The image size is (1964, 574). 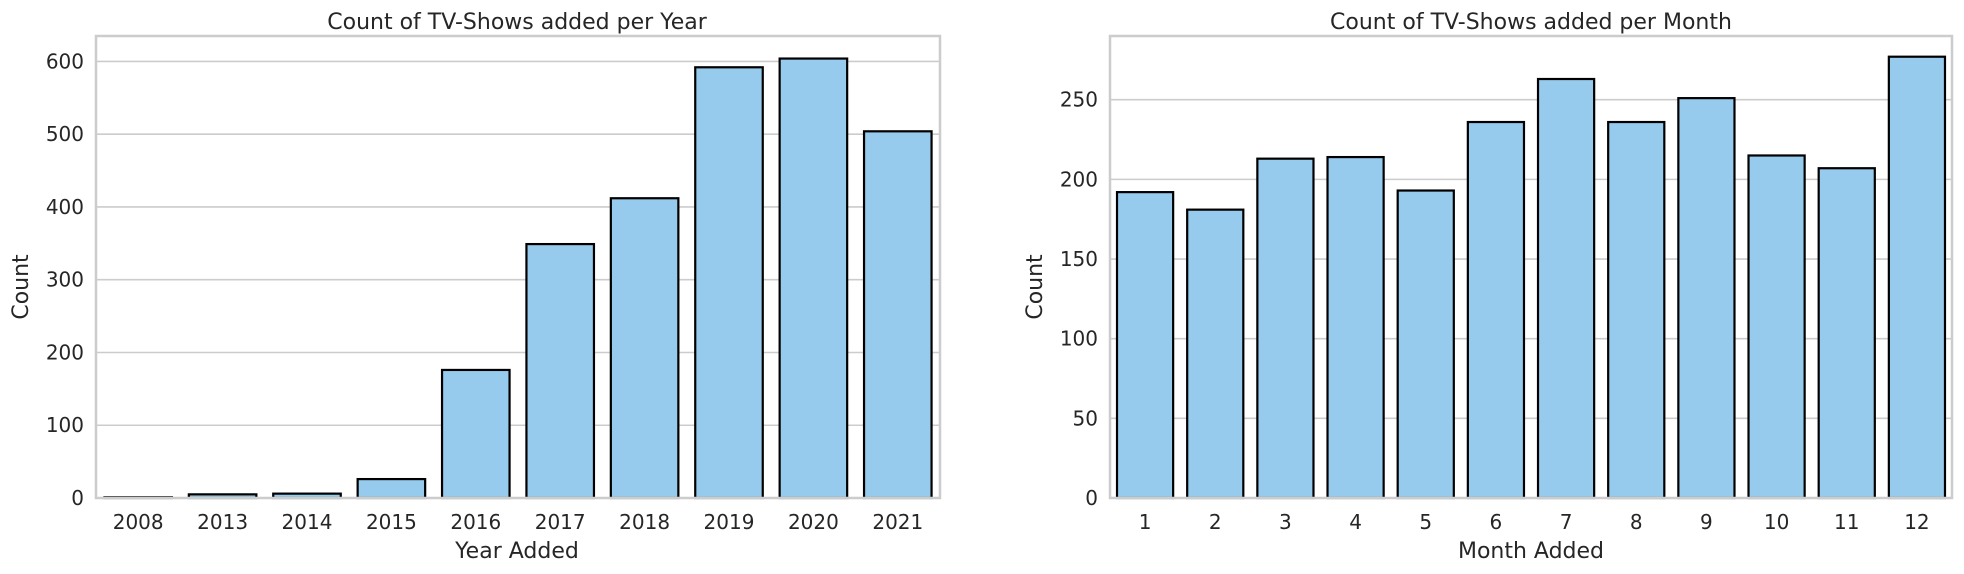 What do you see at coordinates (1531, 551) in the screenshot?
I see `x-axis-label: Month Added` at bounding box center [1531, 551].